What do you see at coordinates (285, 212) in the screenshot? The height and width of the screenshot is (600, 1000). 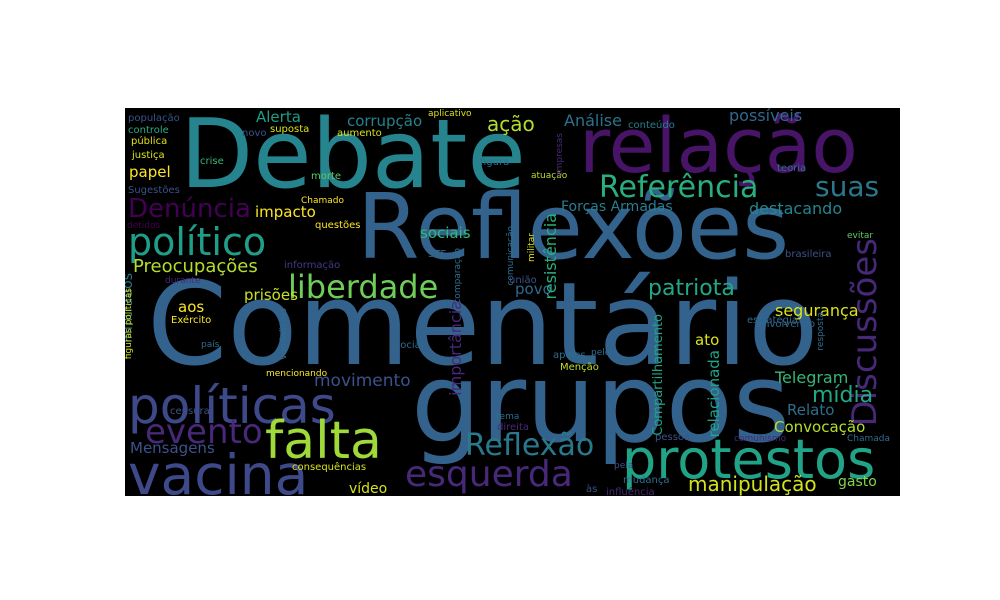 I see `word-31: impacto` at bounding box center [285, 212].